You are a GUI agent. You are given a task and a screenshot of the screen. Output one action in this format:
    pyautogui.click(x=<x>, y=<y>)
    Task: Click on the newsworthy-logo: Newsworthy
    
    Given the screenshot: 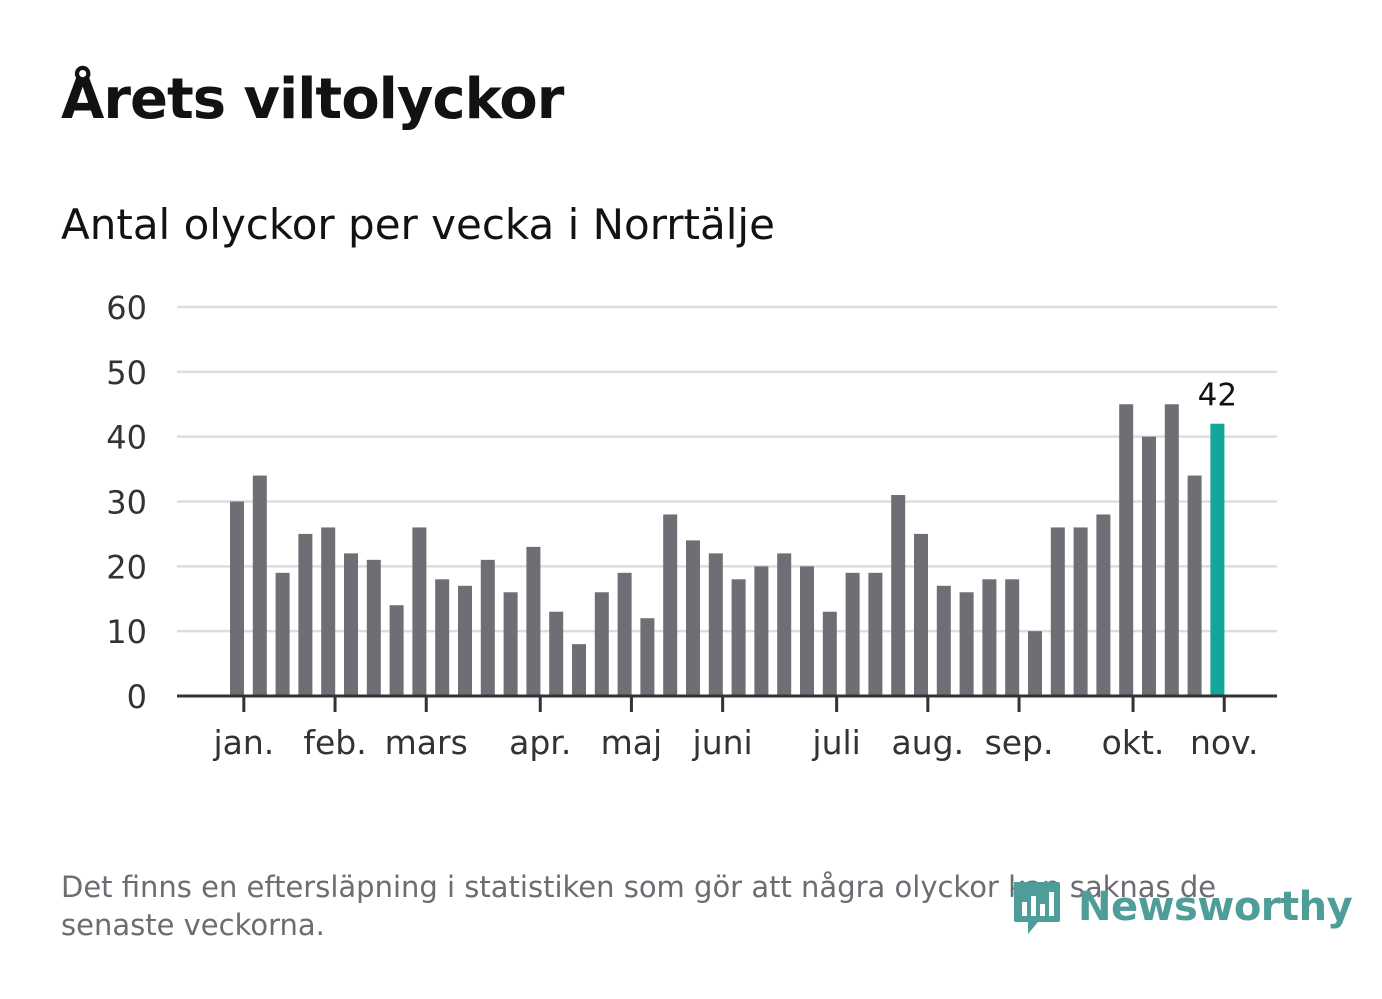 What is the action you would take?
    pyautogui.click(x=1181, y=907)
    